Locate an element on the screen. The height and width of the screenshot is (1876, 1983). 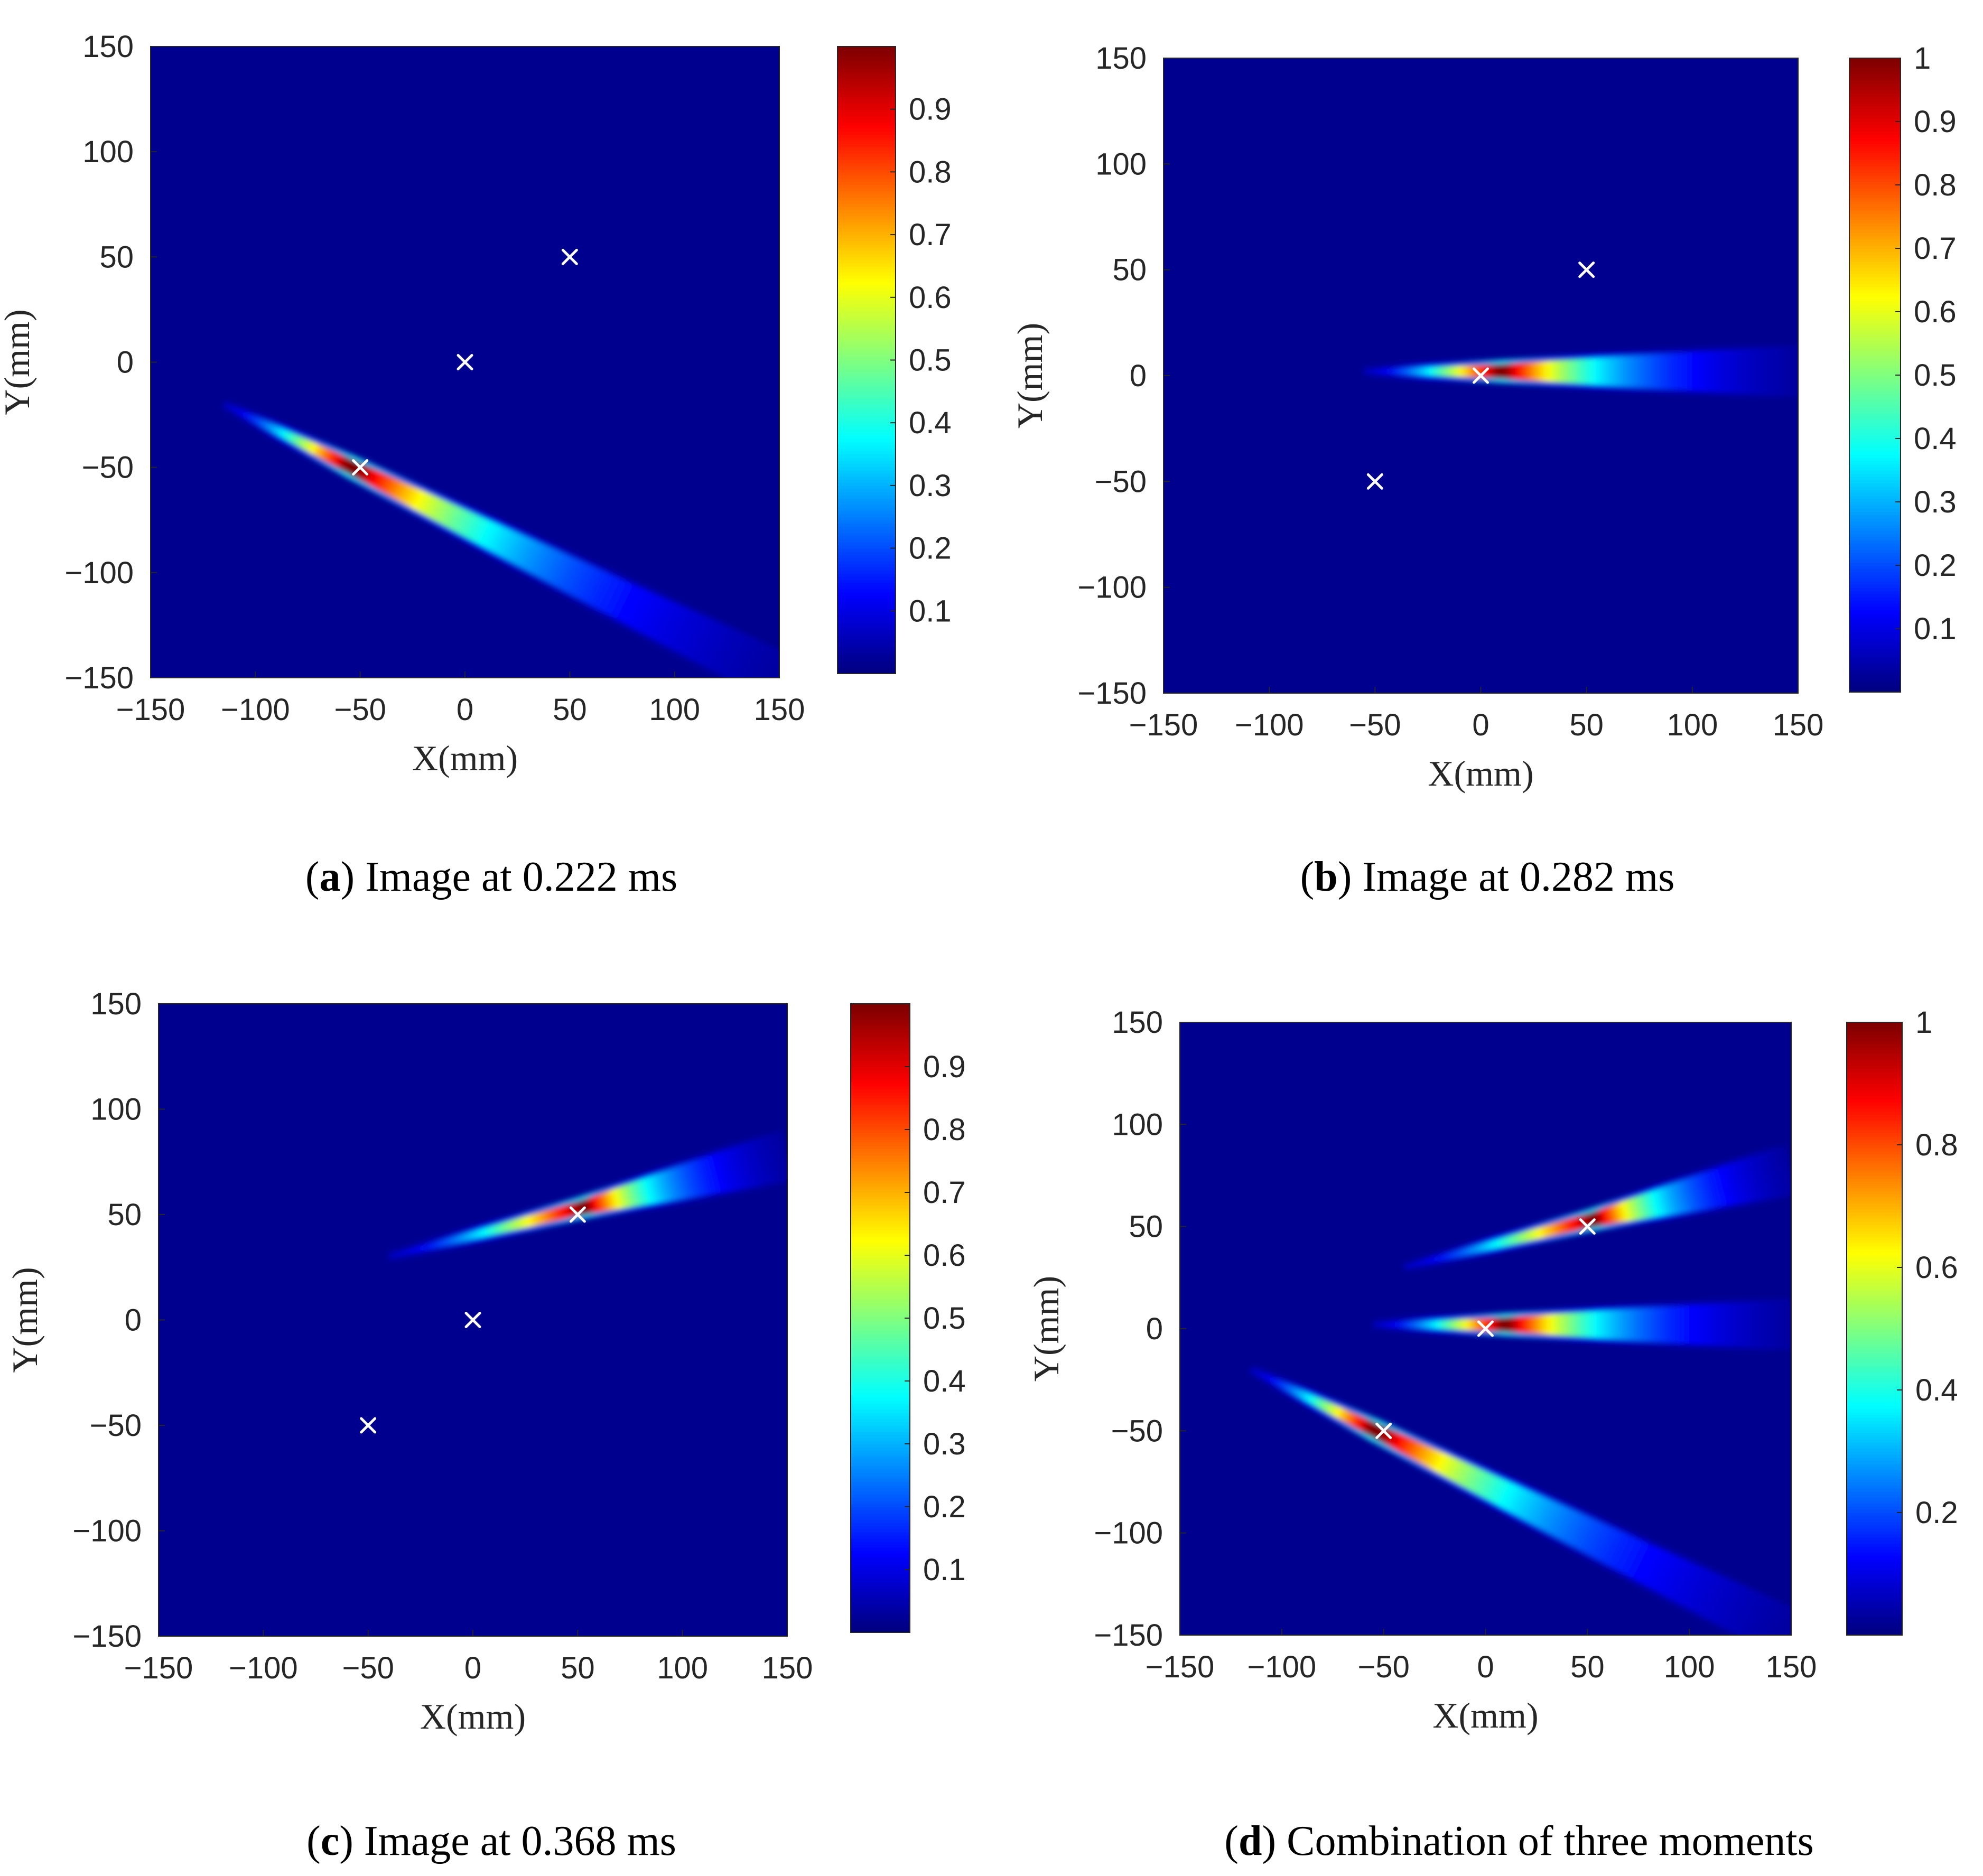
panel-a-colorbar-tick-label-6: 0.7 is located at coordinates (930, 235).